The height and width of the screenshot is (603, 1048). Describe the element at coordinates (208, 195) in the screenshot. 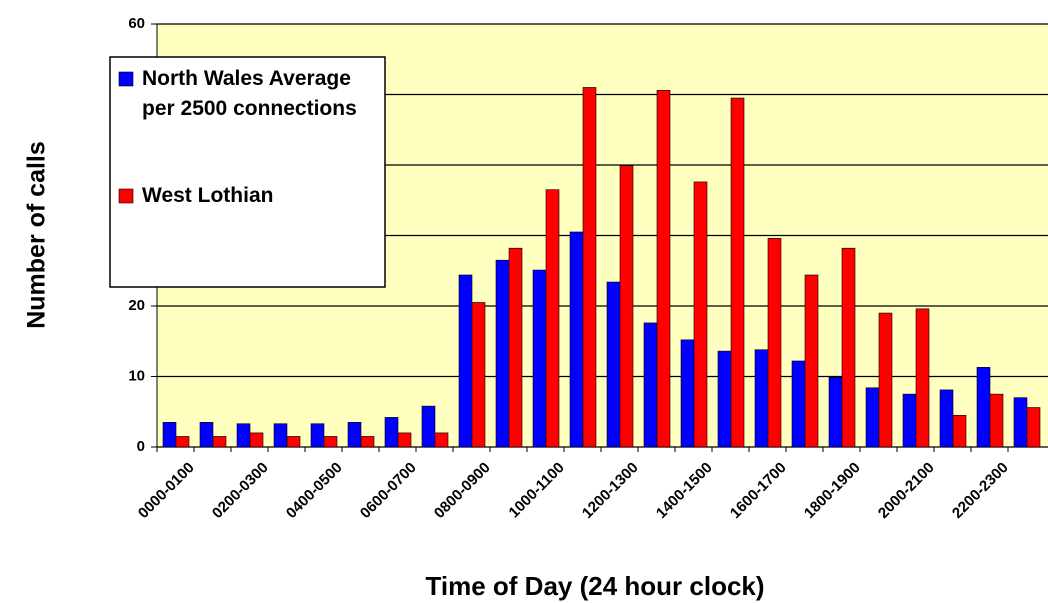

I see `legend-label: West Lothian` at that location.